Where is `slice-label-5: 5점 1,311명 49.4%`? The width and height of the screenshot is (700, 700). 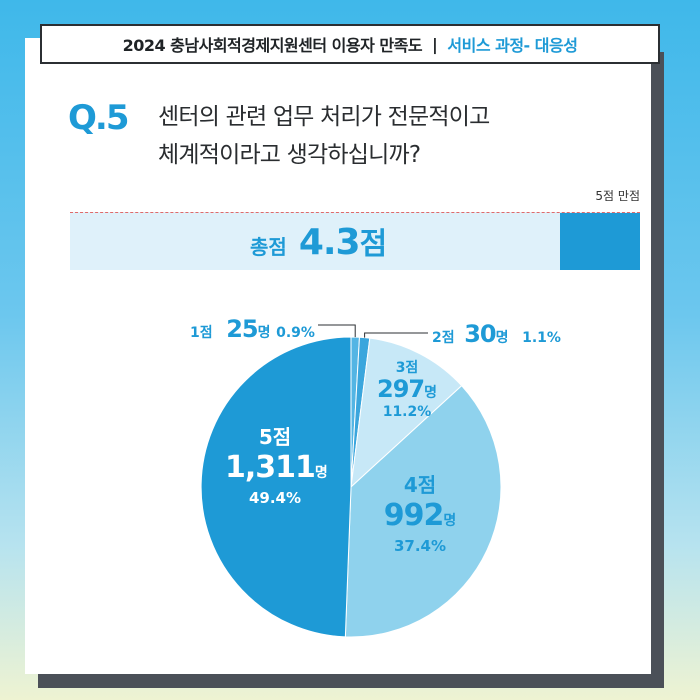
slice-label-5: 5점 1,311명 49.4% is located at coordinates (276, 466).